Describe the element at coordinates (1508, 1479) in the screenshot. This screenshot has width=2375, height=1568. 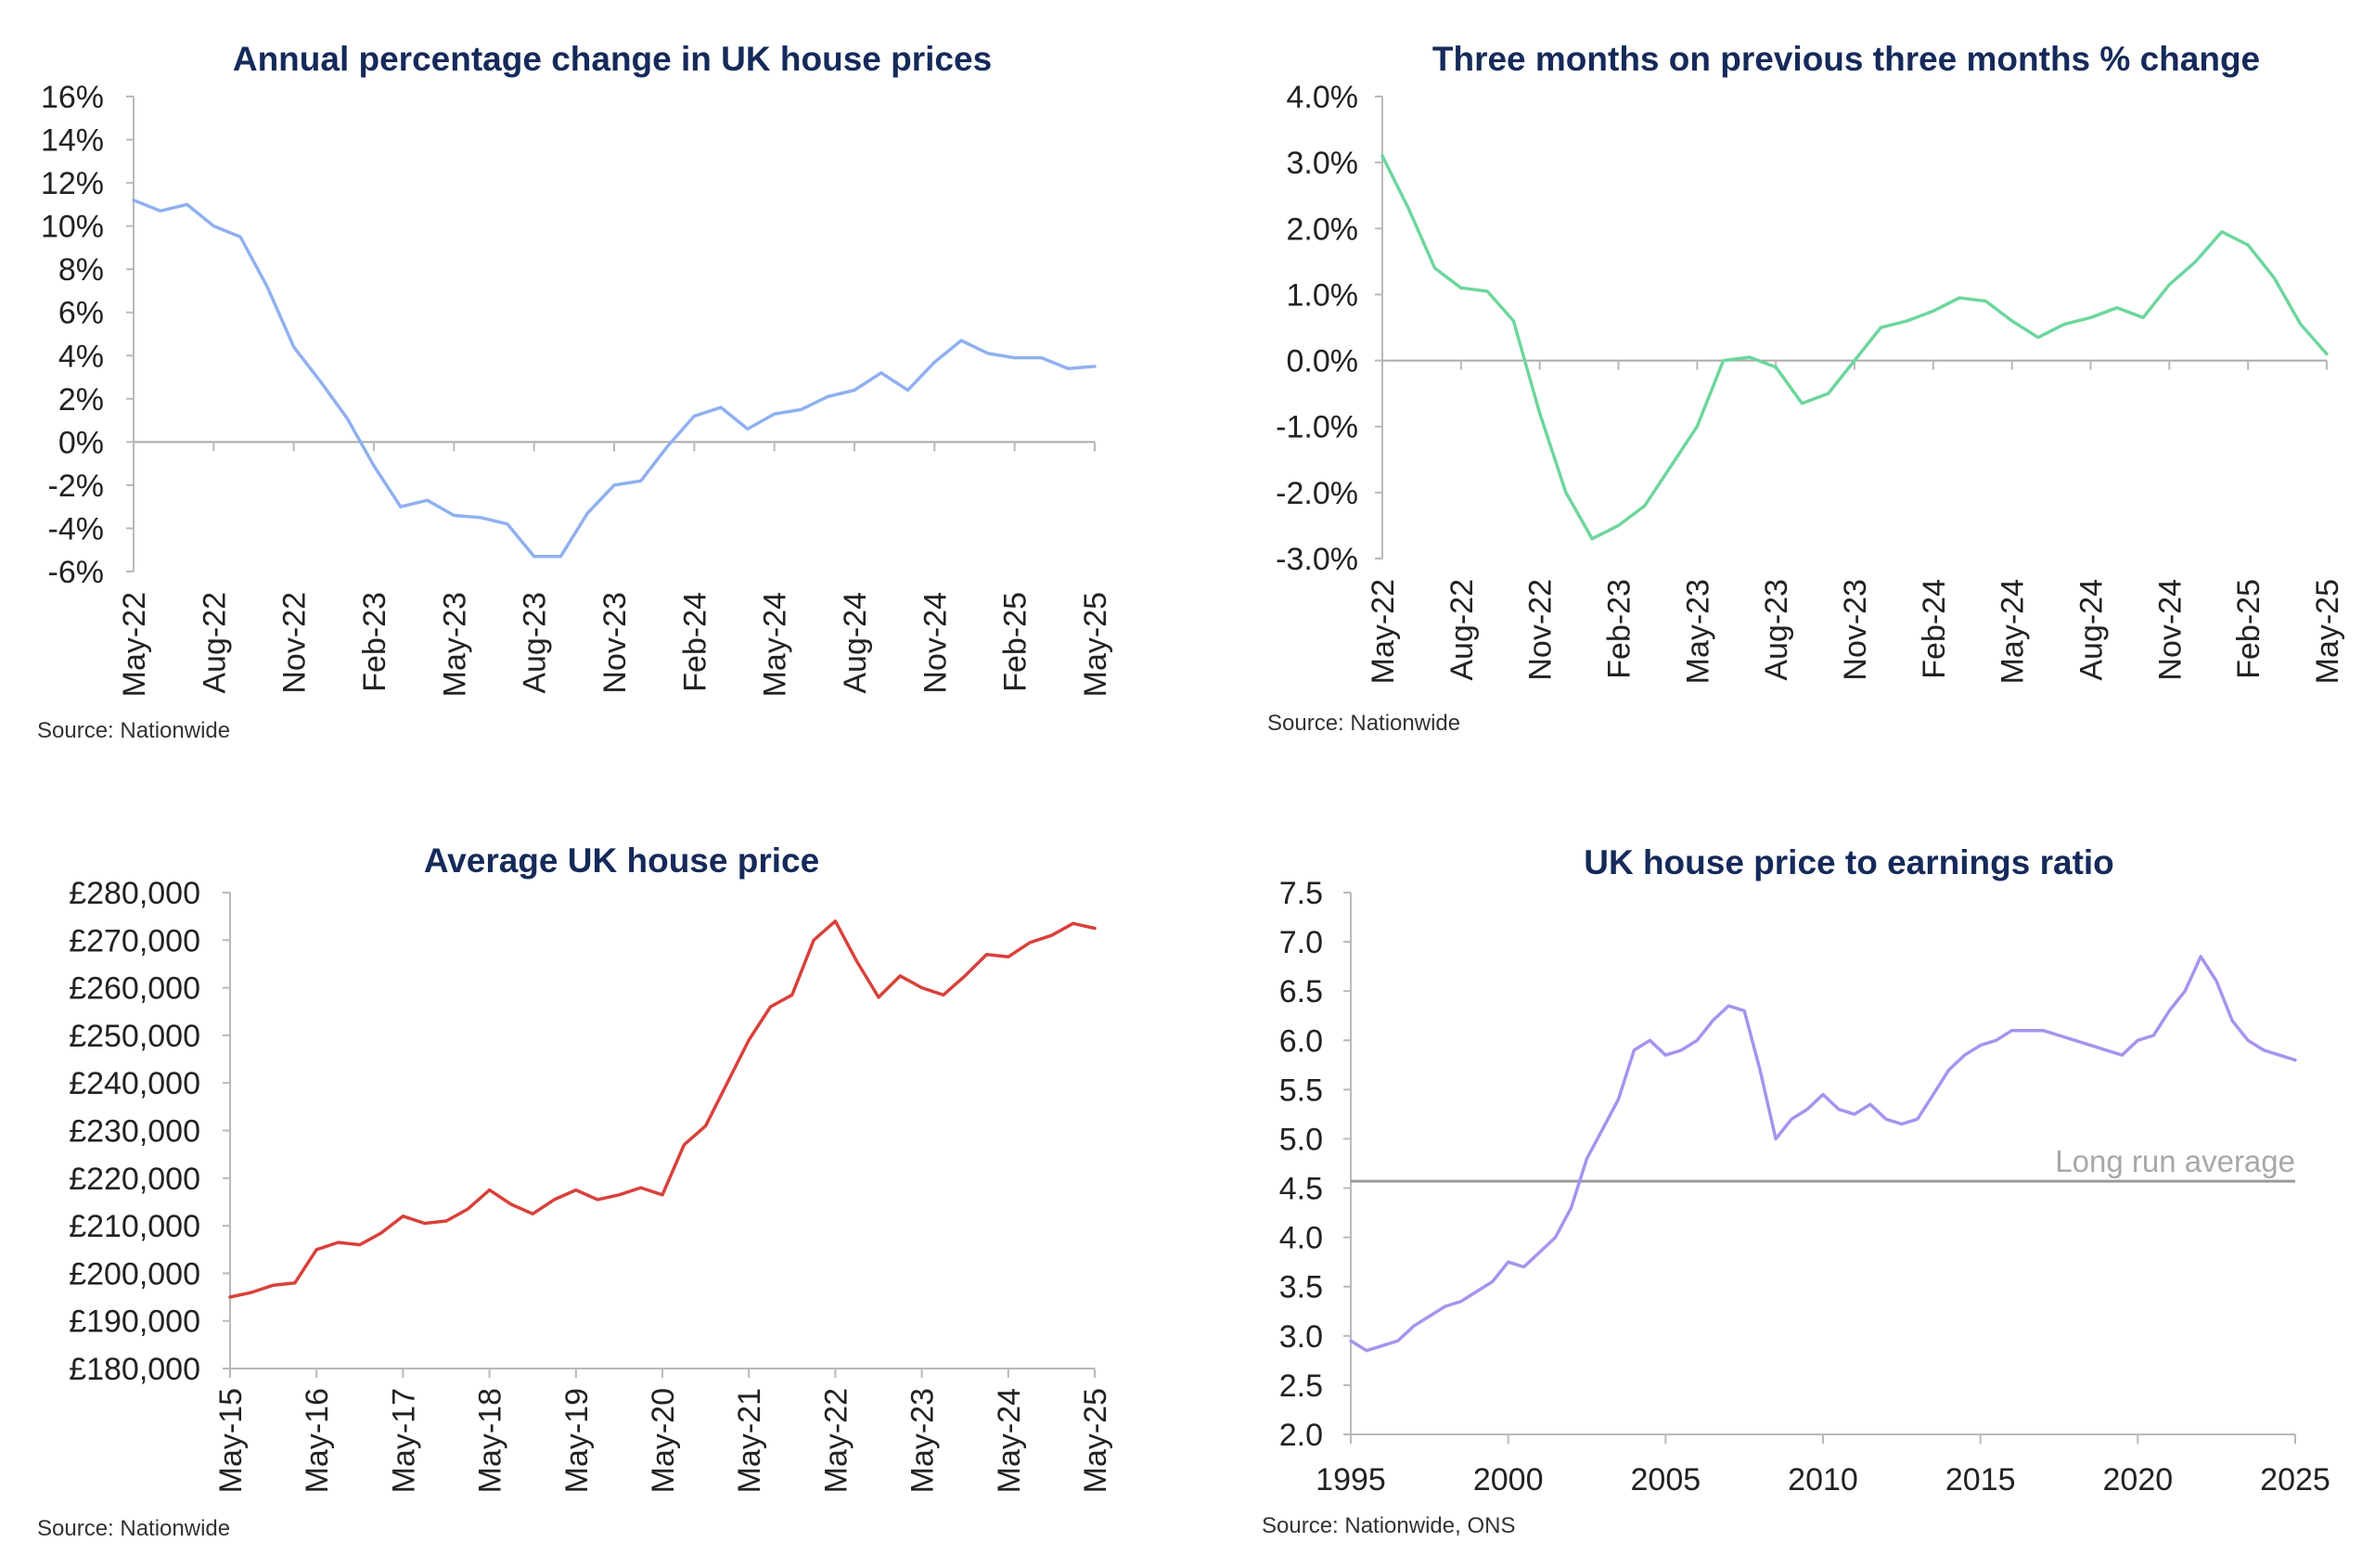
I see `x-tick-label: 2000` at that location.